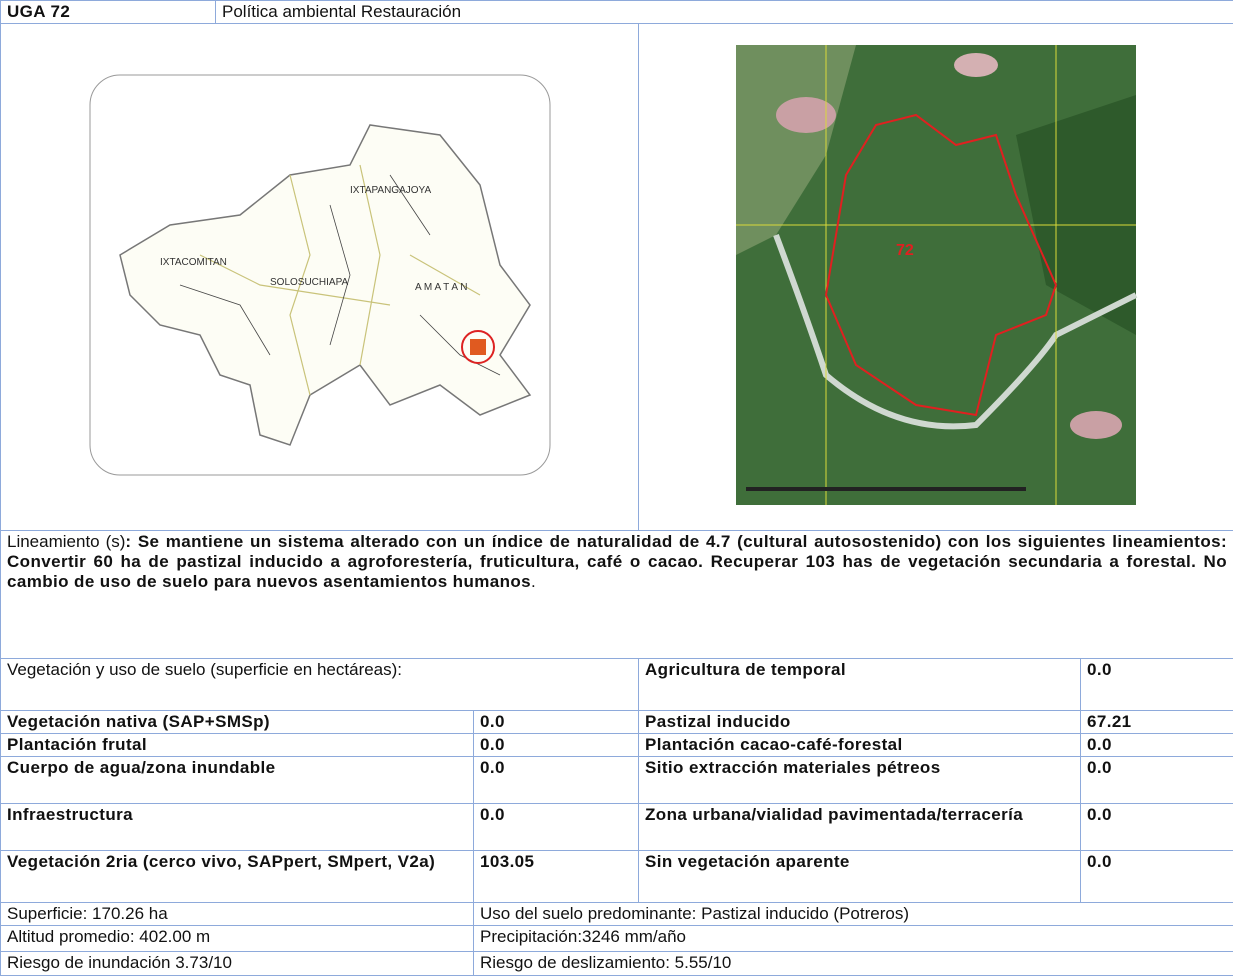  I want to click on land-use-name: Infraestructura, so click(237, 827).